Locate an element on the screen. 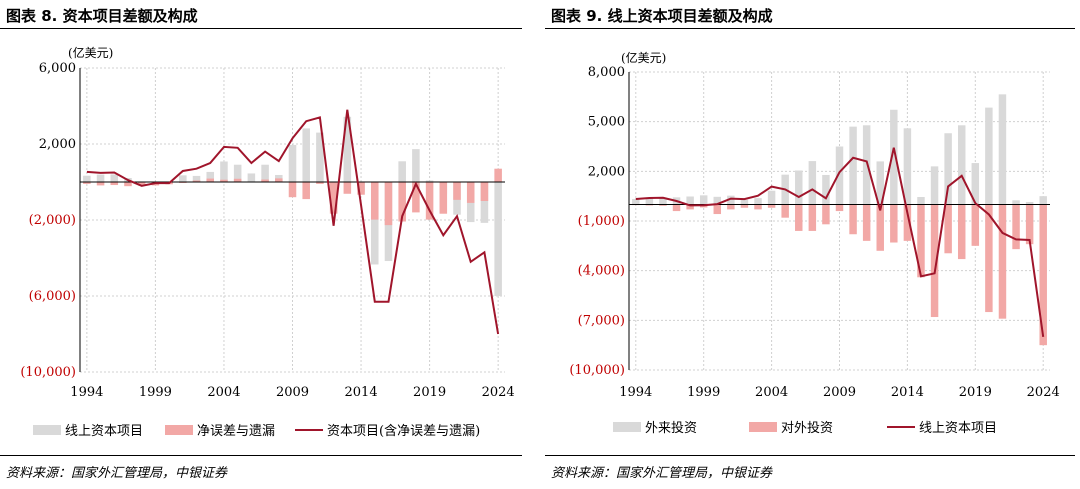  y-tick-label: (7,000) is located at coordinates (601, 320).